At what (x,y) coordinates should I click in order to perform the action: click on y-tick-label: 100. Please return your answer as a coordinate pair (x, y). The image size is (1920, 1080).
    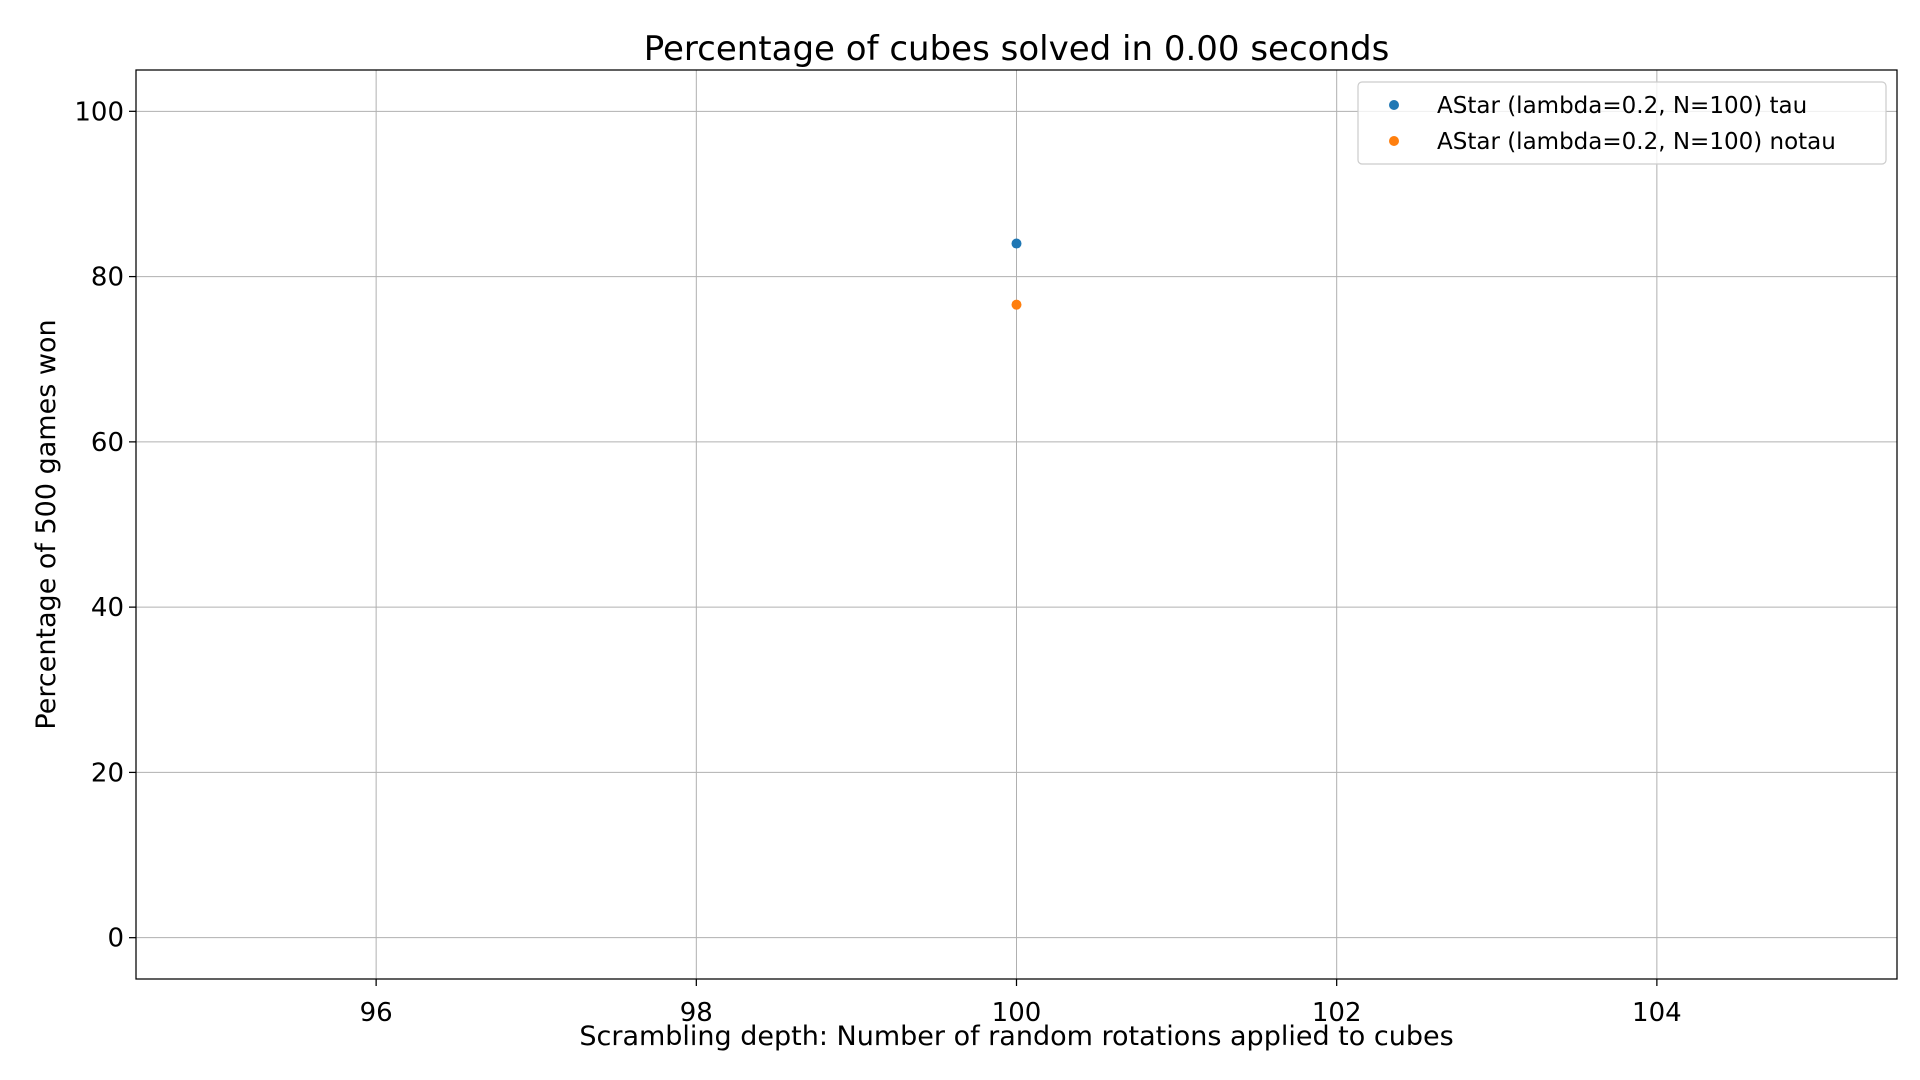
    Looking at the image, I should click on (99, 112).